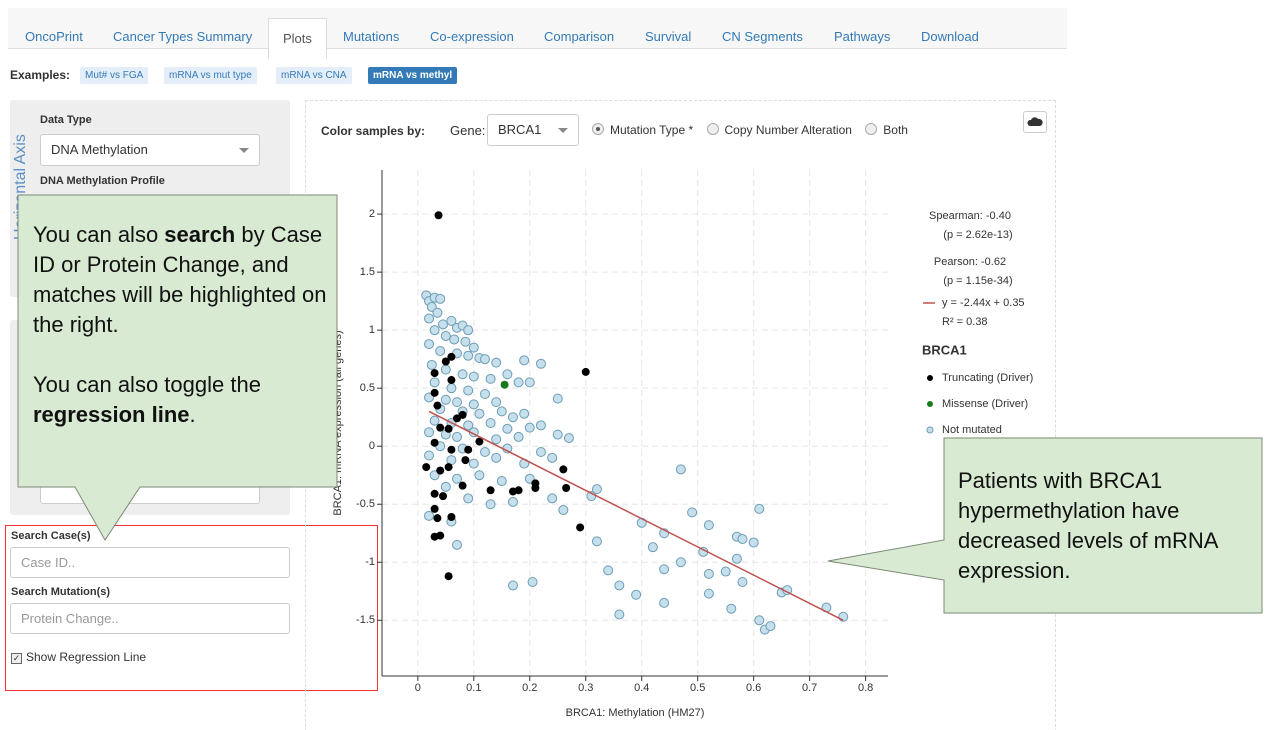 This screenshot has width=1277, height=730. Describe the element at coordinates (150, 618) in the screenshot. I see `mutation-input: Protein Change..` at that location.